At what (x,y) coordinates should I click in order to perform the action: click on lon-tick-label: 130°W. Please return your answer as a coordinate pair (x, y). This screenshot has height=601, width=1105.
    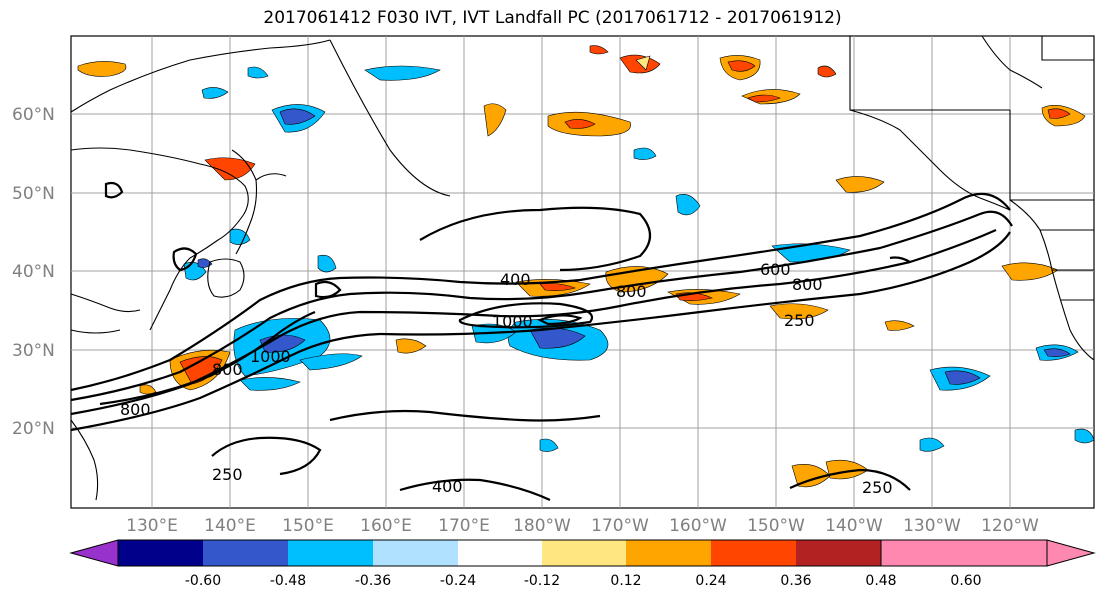
    Looking at the image, I should click on (932, 526).